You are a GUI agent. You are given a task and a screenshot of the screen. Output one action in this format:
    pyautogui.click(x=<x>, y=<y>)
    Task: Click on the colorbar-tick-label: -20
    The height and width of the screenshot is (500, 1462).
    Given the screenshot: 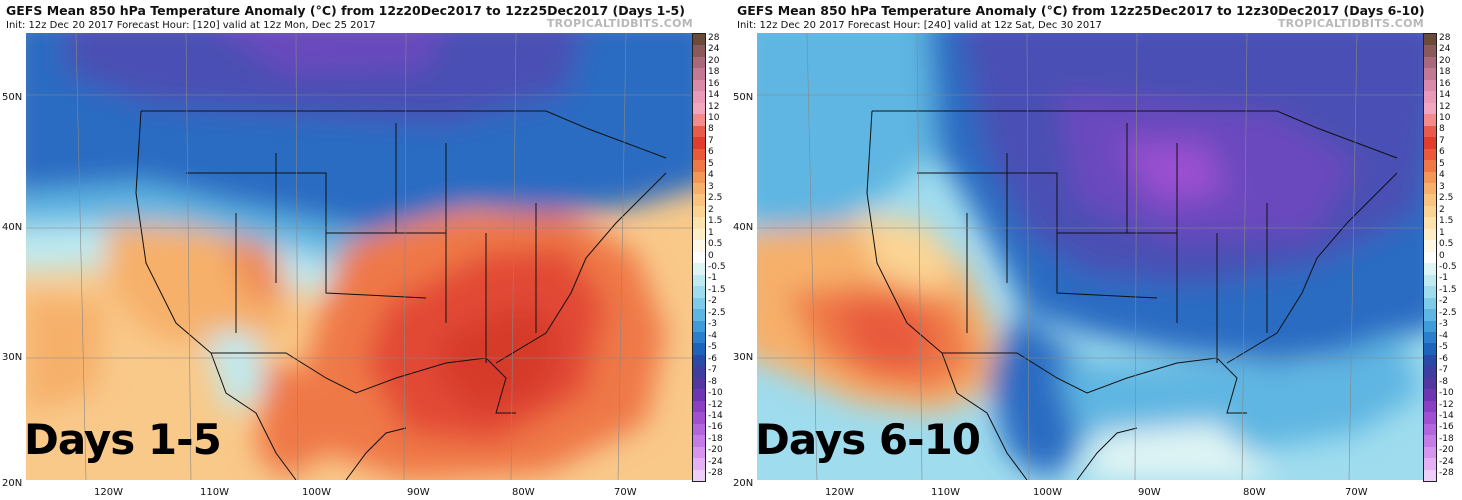 What is the action you would take?
    pyautogui.click(x=1446, y=450)
    